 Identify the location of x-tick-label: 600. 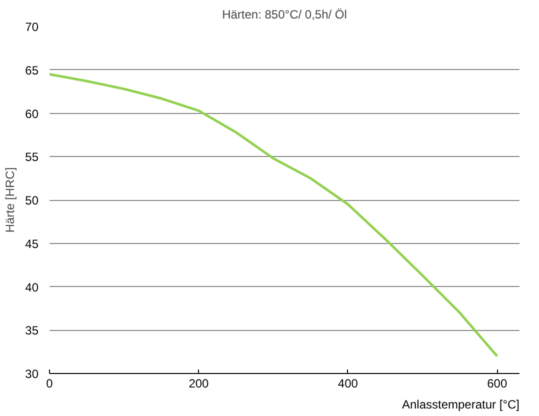
(497, 383).